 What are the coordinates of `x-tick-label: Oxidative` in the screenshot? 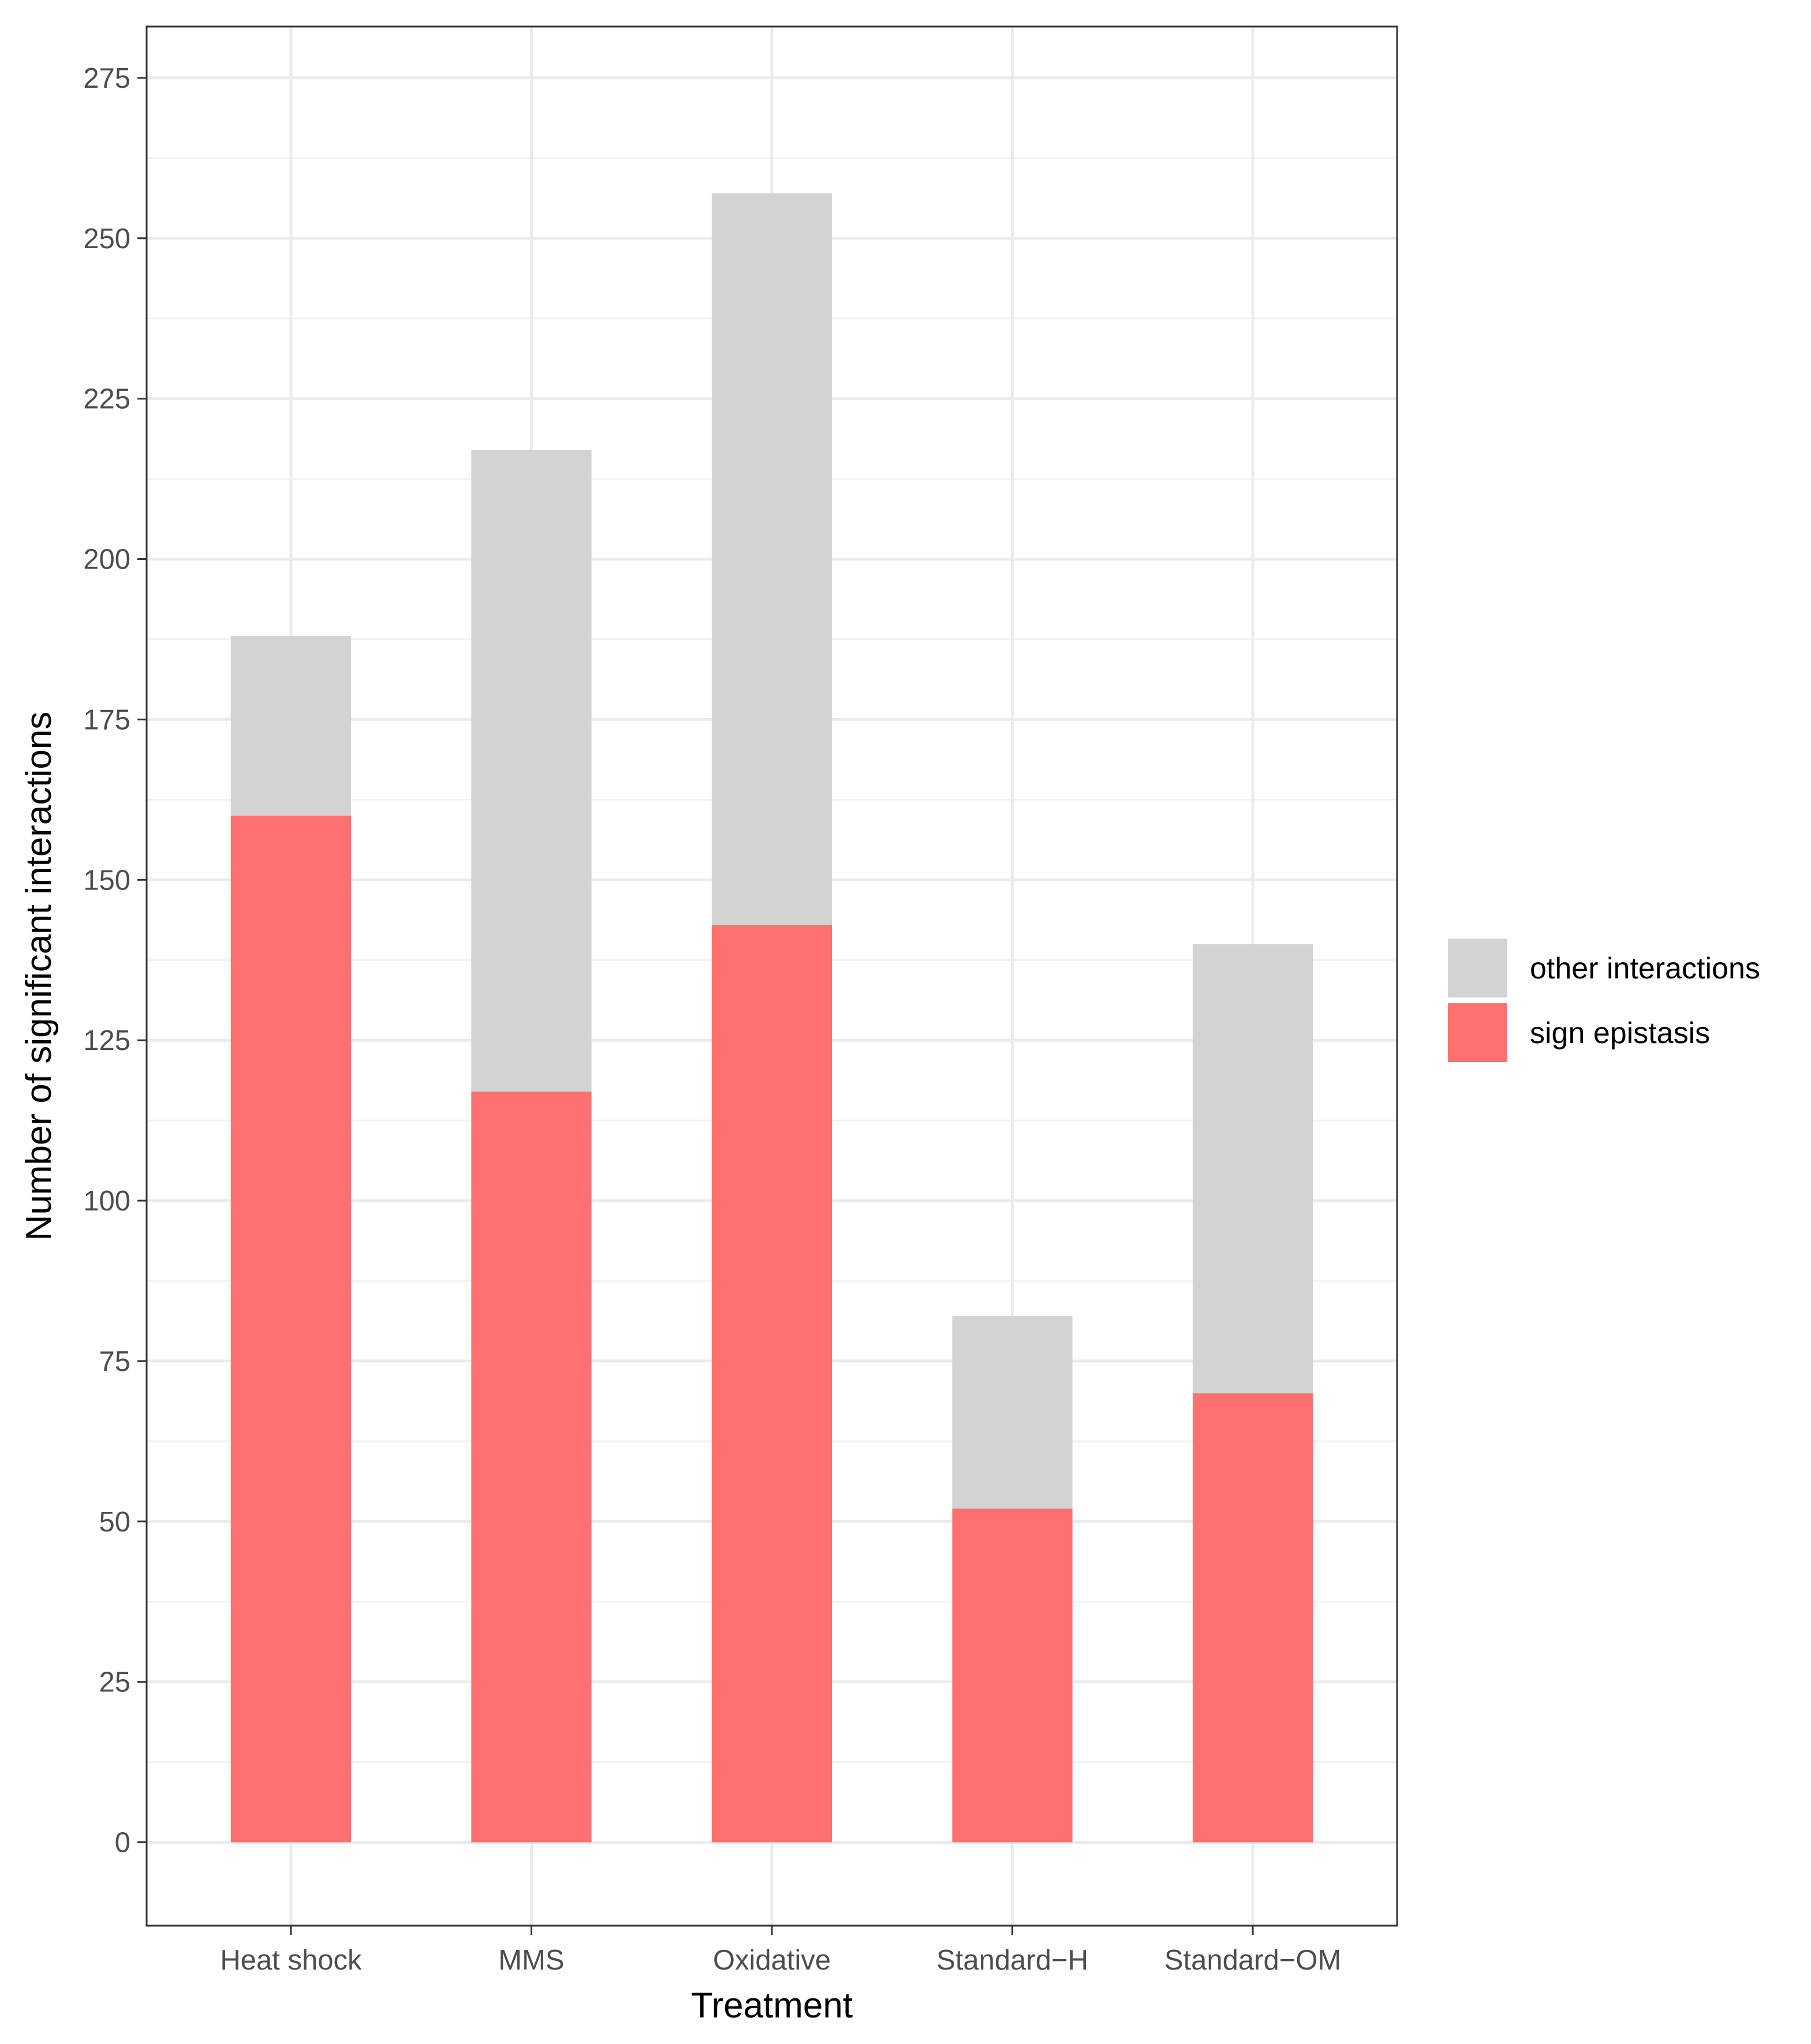 It's located at (772, 1960).